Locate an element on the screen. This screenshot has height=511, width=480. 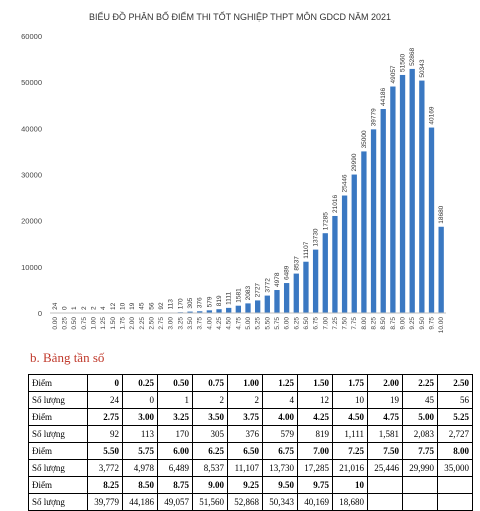
count-cell: 1,111 is located at coordinates (350, 434).